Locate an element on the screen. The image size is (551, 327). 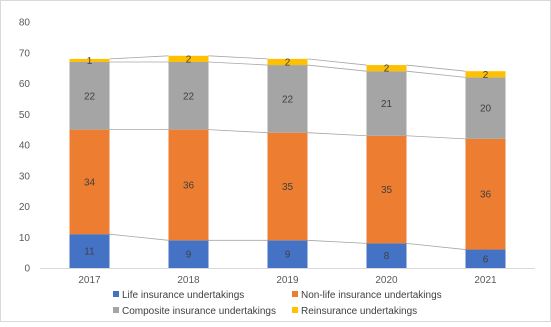
legend-label: Composite insurance undertakings is located at coordinates (199, 311).